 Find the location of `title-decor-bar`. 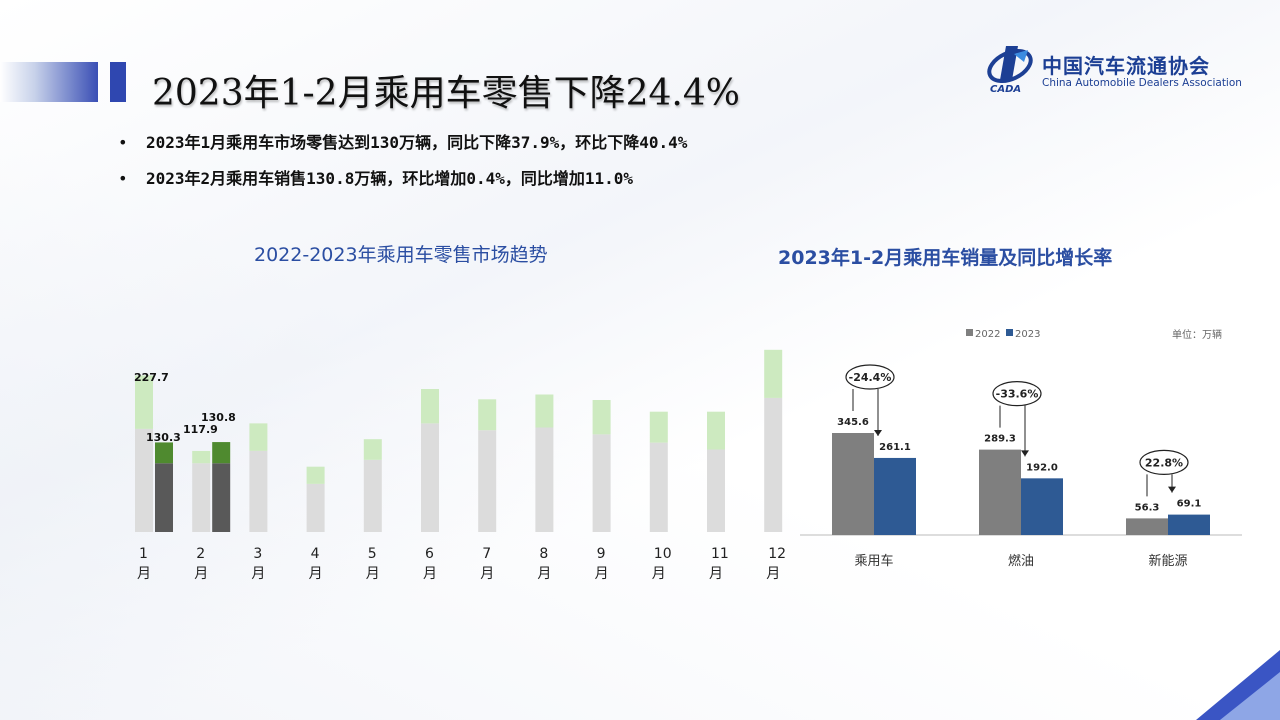

title-decor-bar is located at coordinates (49, 82).